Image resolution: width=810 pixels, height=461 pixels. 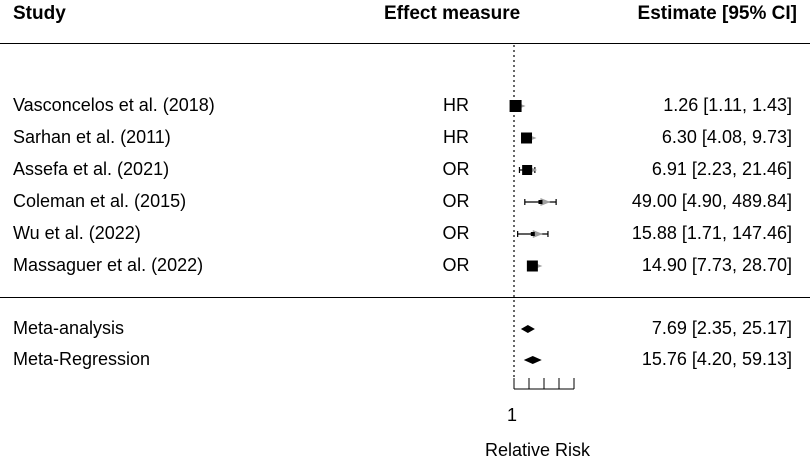 I want to click on summary-rule, so click(x=405, y=297).